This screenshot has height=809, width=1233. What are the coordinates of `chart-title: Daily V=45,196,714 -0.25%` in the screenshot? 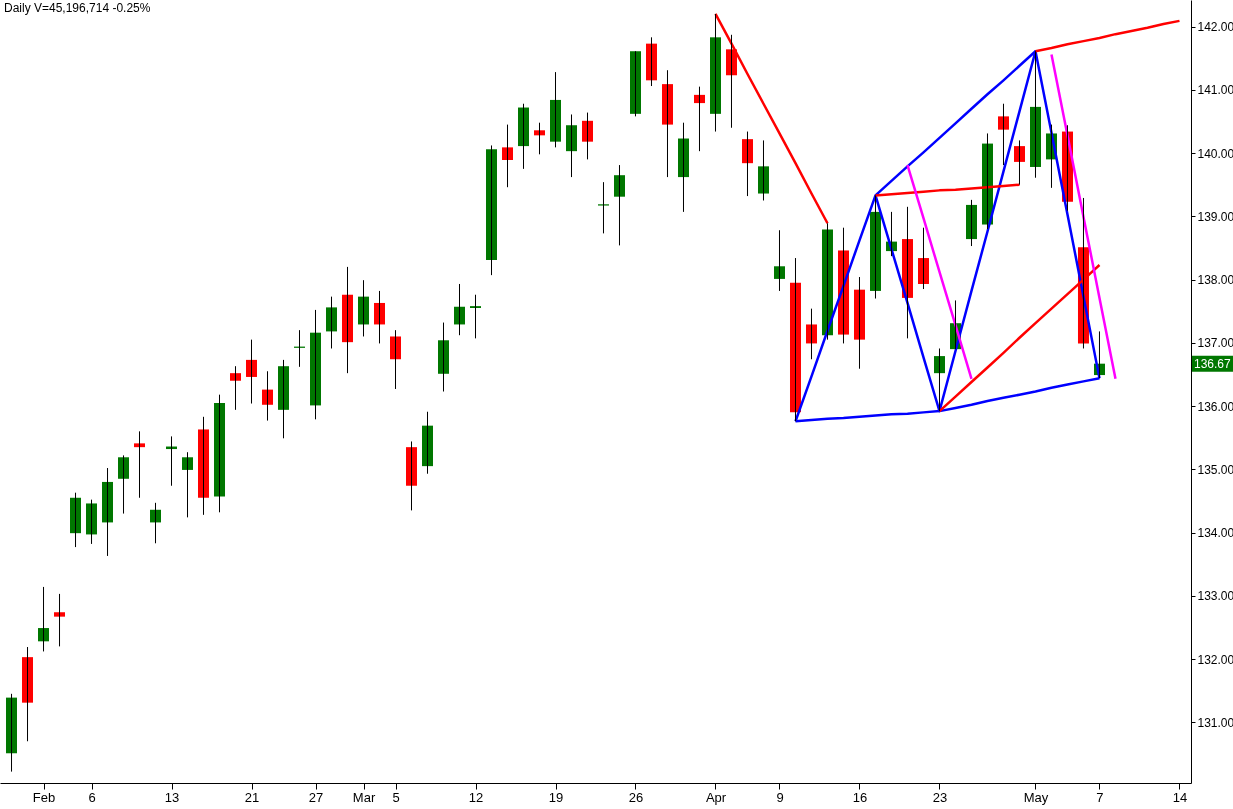 It's located at (77, 8).